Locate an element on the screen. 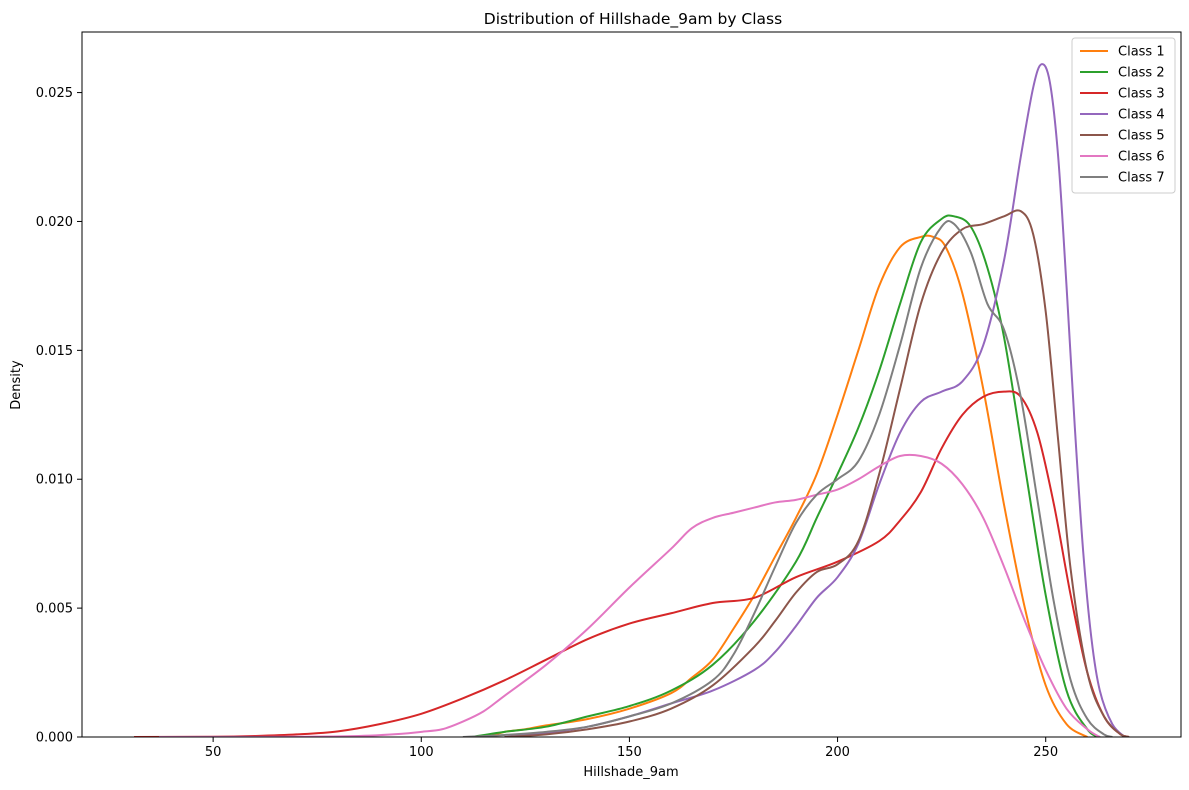  x-tick-label: 250 is located at coordinates (1045, 752).